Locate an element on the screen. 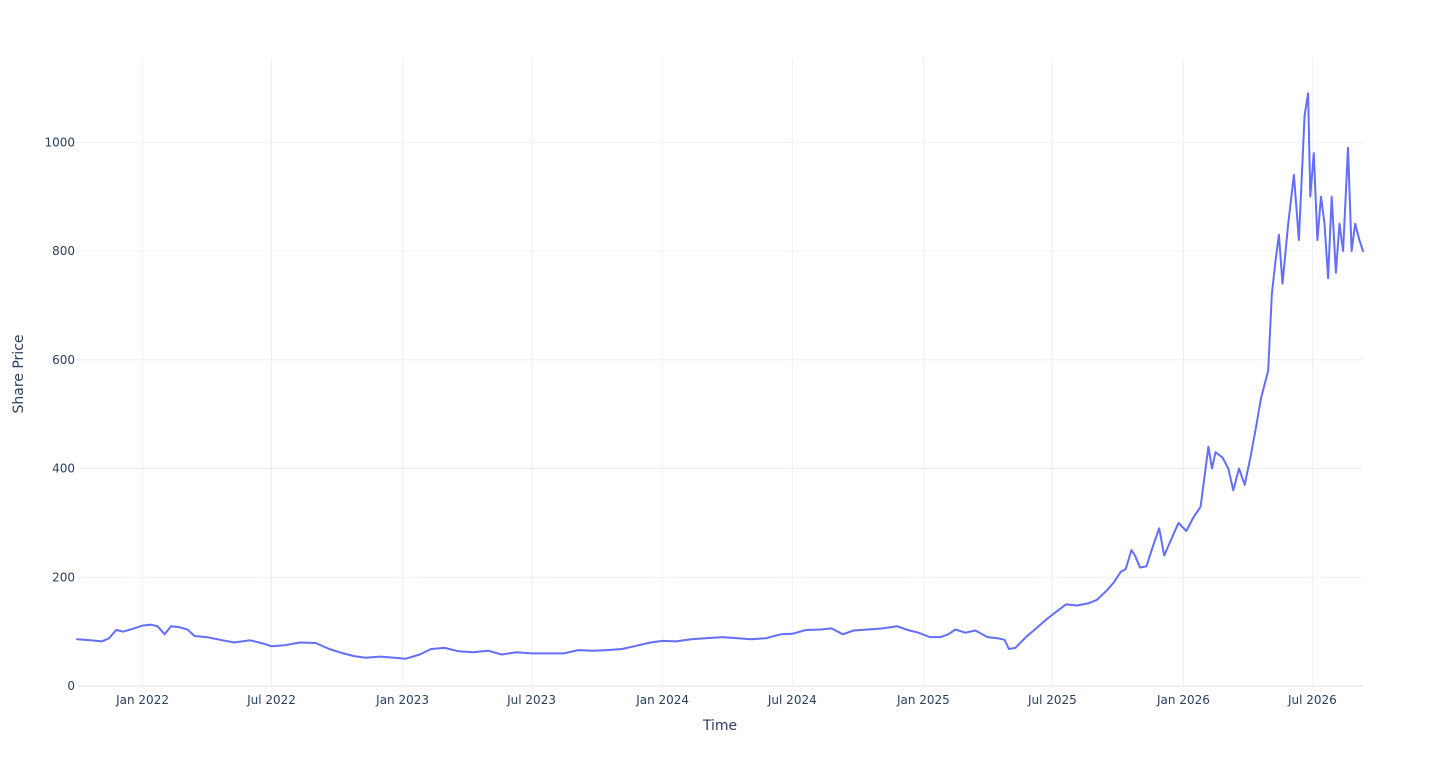 Image resolution: width=1440 pixels, height=768 pixels. y-axis-title: Share Price is located at coordinates (19, 373).